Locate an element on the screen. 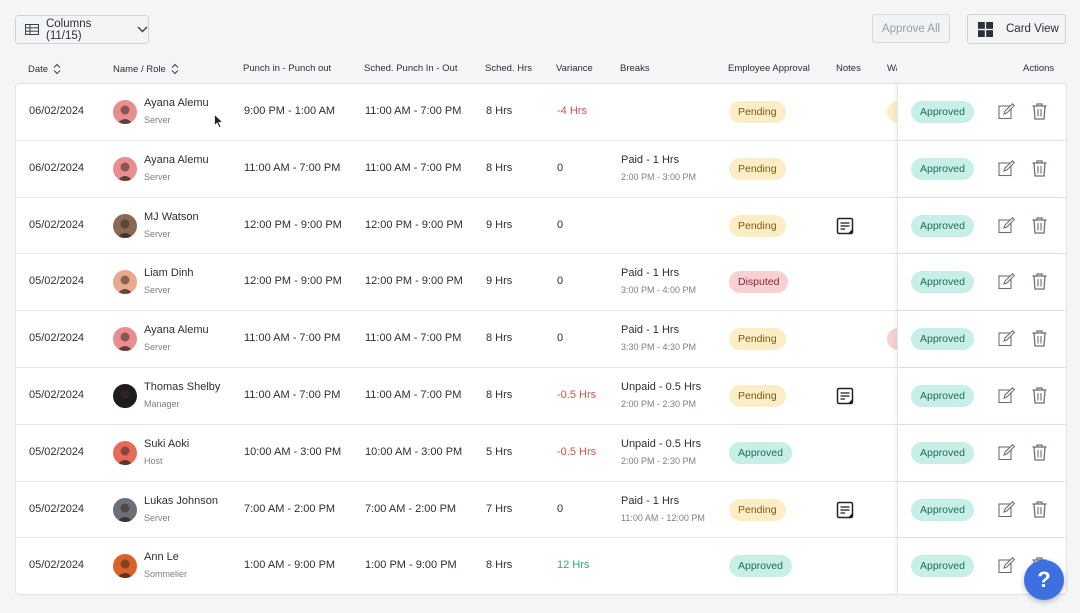 The image size is (1080, 613). punch-times: 7:00 AM - 2:00 PM is located at coordinates (290, 508).